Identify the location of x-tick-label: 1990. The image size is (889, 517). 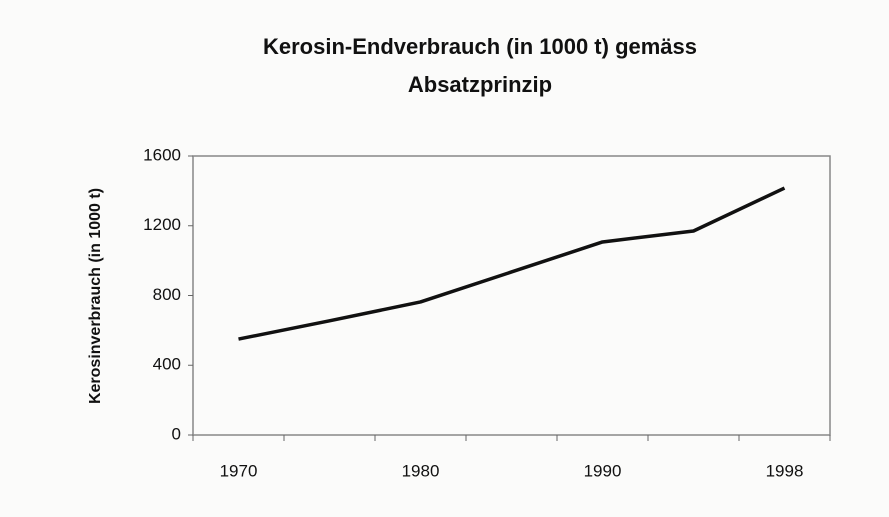
(603, 470).